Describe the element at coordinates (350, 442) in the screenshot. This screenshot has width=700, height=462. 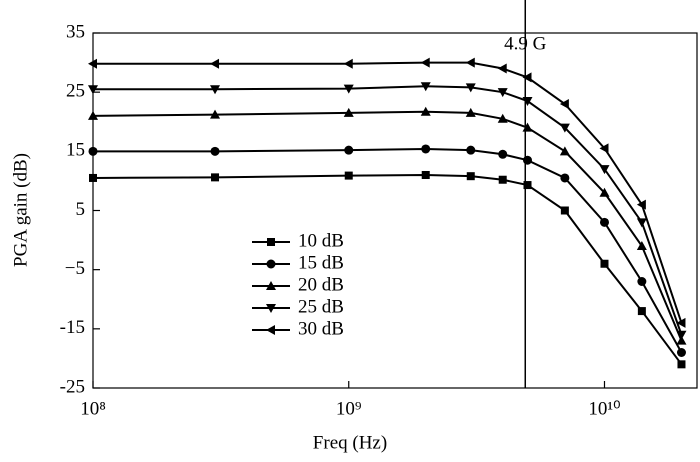
I see `x-axis-label: Freq (Hz)` at that location.